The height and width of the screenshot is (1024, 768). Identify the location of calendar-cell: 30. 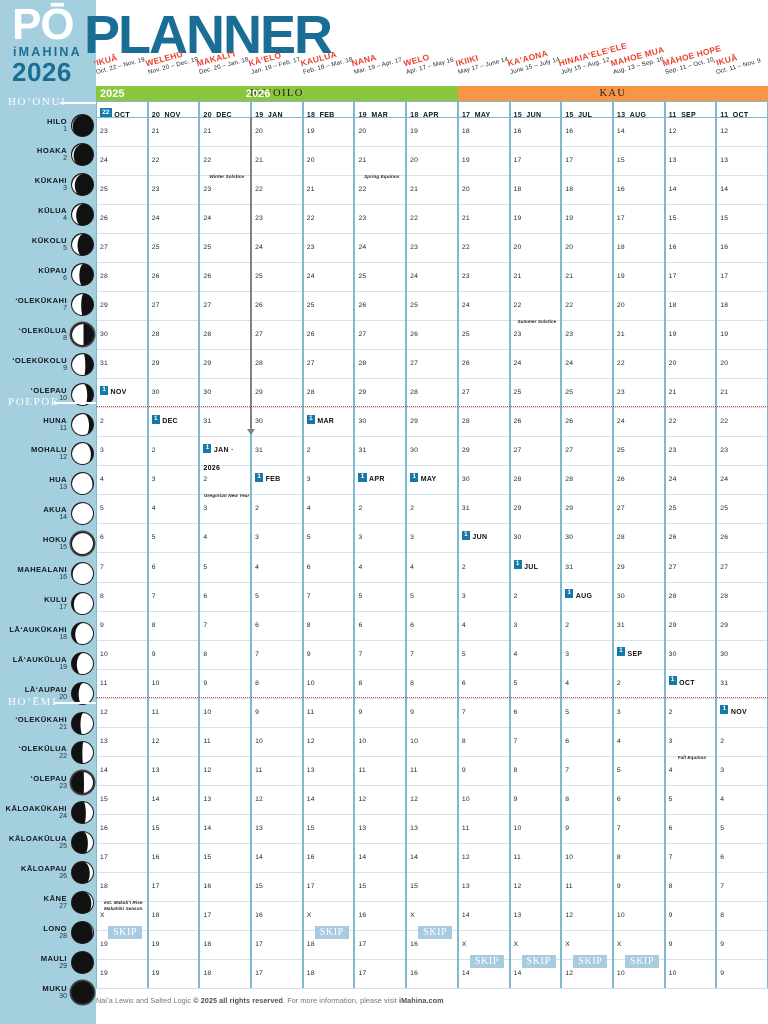
(277, 423).